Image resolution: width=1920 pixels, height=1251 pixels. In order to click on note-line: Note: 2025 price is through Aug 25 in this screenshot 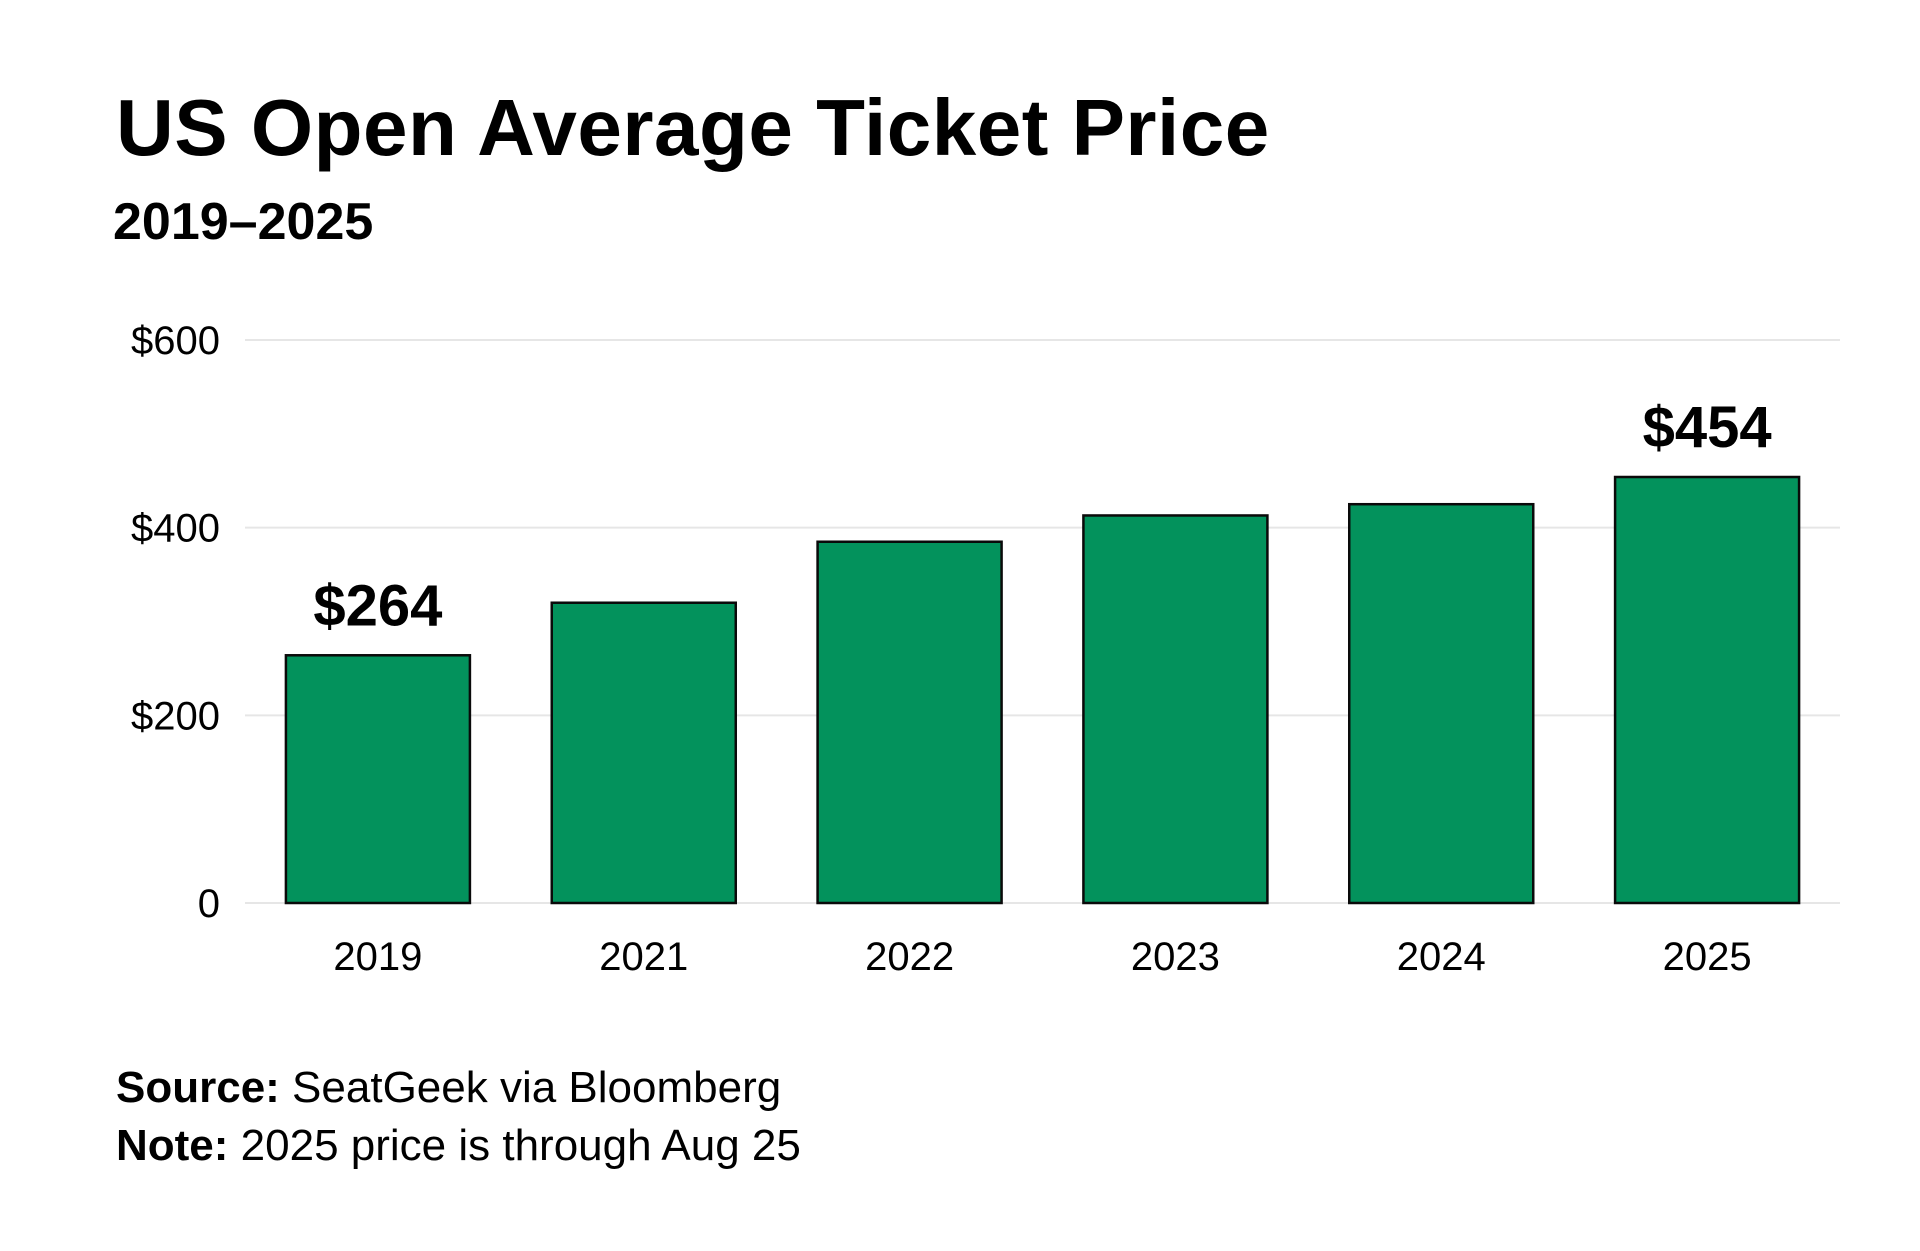, I will do `click(458, 1146)`.